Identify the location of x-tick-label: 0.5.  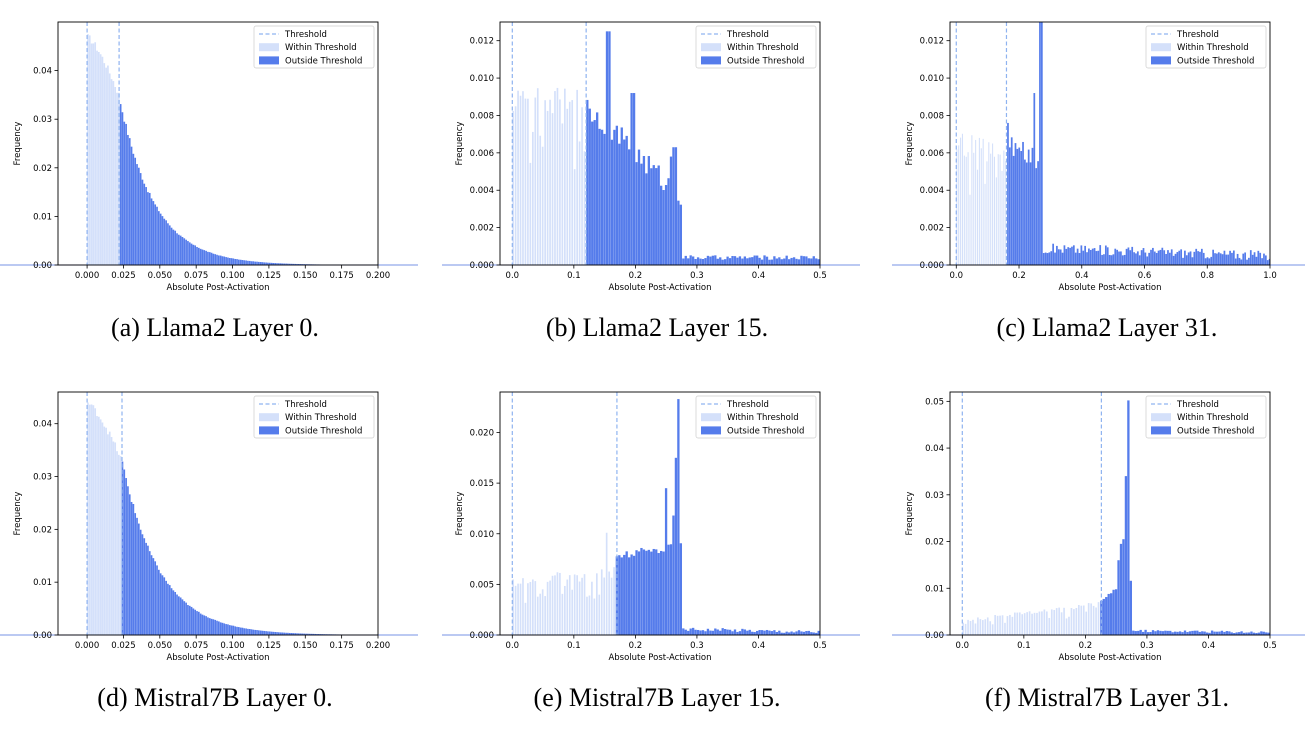
(820, 276).